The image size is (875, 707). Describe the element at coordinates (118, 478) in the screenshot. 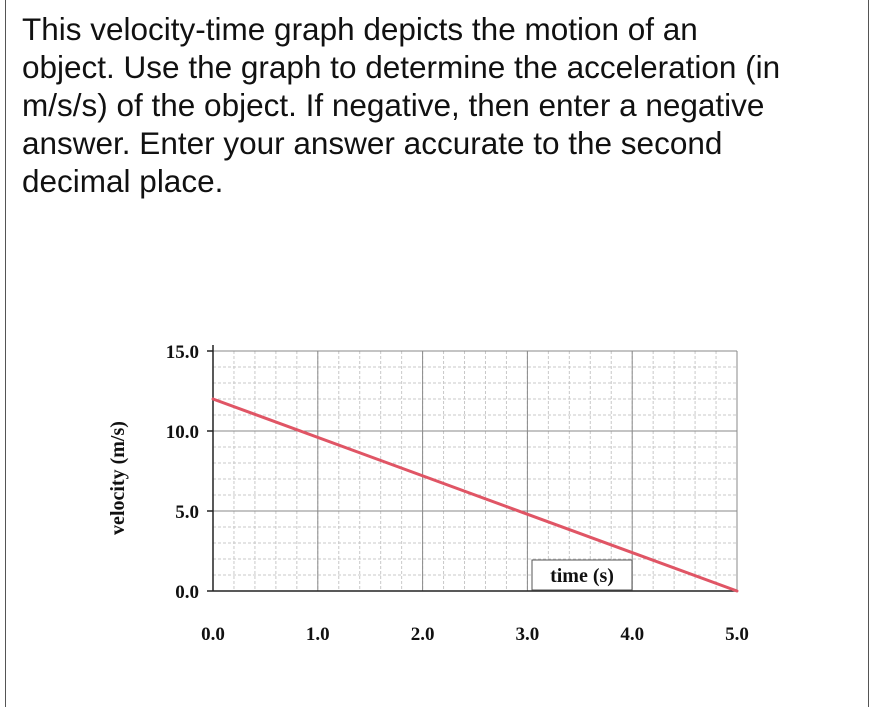

I see `y-axis-label: velocity (m/s)` at that location.